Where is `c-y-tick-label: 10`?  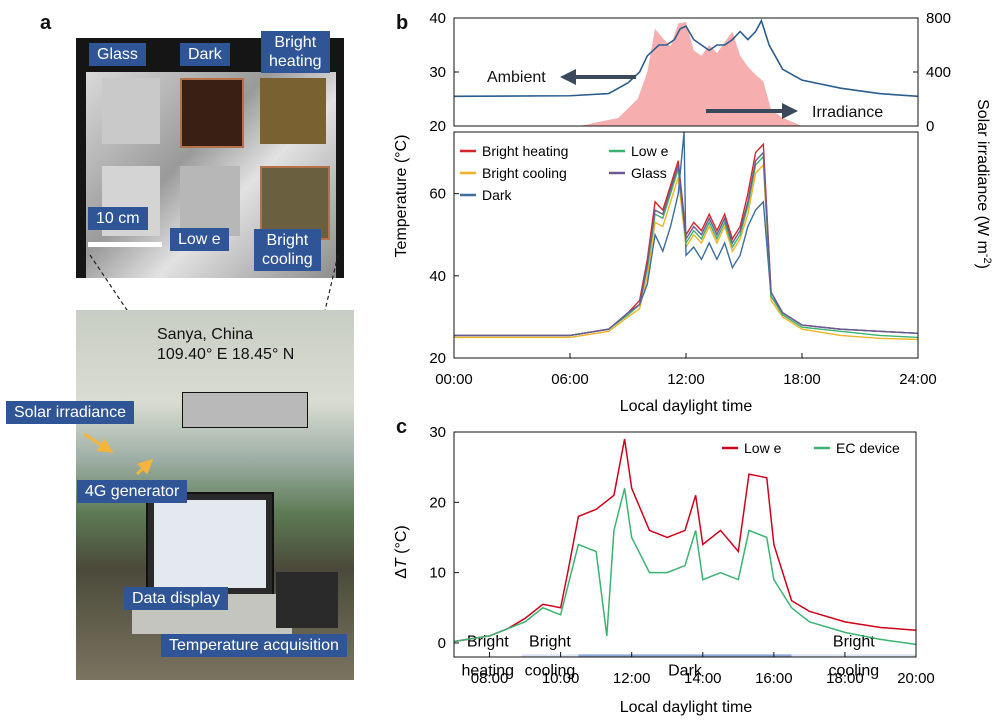 c-y-tick-label: 10 is located at coordinates (437, 573).